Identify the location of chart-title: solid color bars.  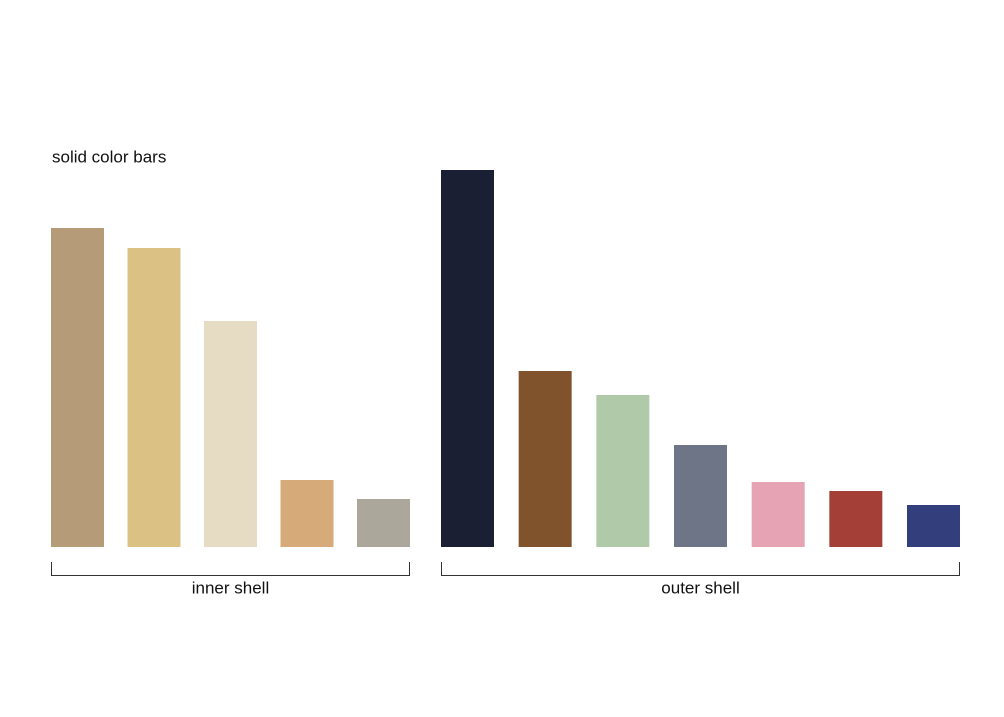
(109, 156).